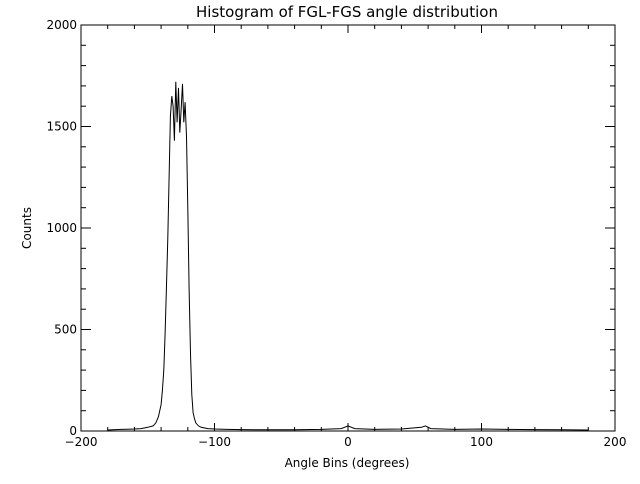 The image size is (640, 484). Describe the element at coordinates (348, 442) in the screenshot. I see `x-tick-label: 0` at that location.